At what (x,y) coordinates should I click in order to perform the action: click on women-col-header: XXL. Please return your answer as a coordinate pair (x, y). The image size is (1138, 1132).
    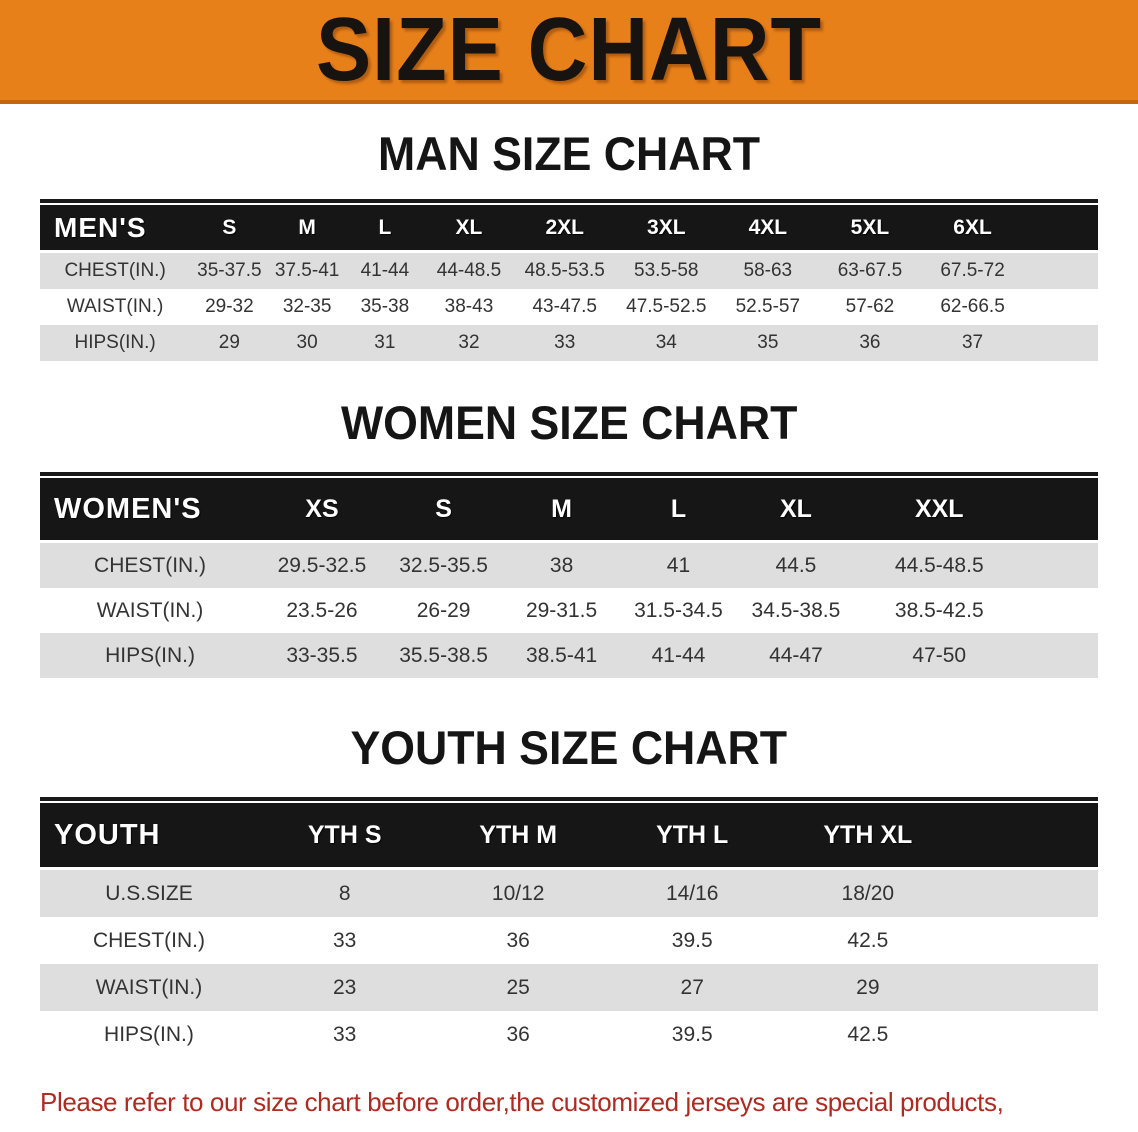
    Looking at the image, I should click on (939, 510).